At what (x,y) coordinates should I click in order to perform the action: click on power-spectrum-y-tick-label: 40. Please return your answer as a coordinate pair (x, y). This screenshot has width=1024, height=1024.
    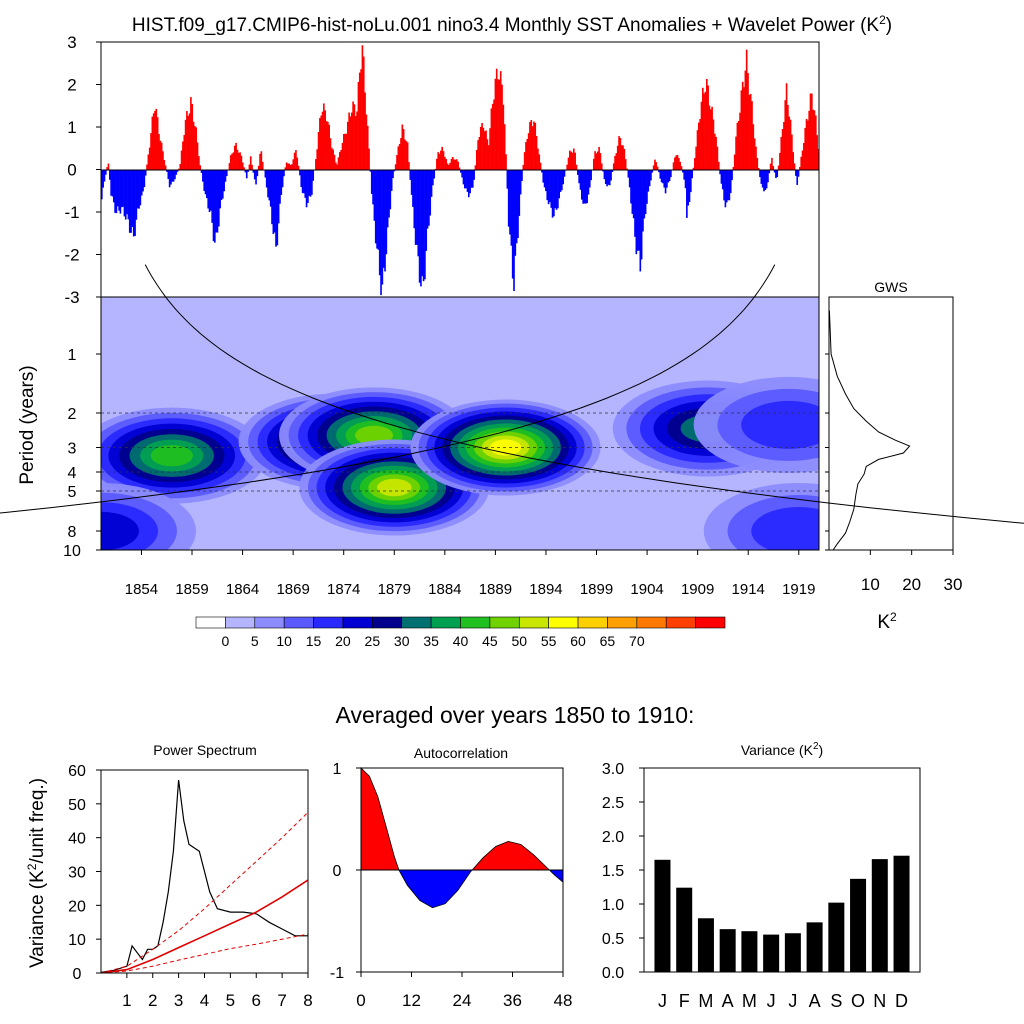
    Looking at the image, I should click on (77, 839).